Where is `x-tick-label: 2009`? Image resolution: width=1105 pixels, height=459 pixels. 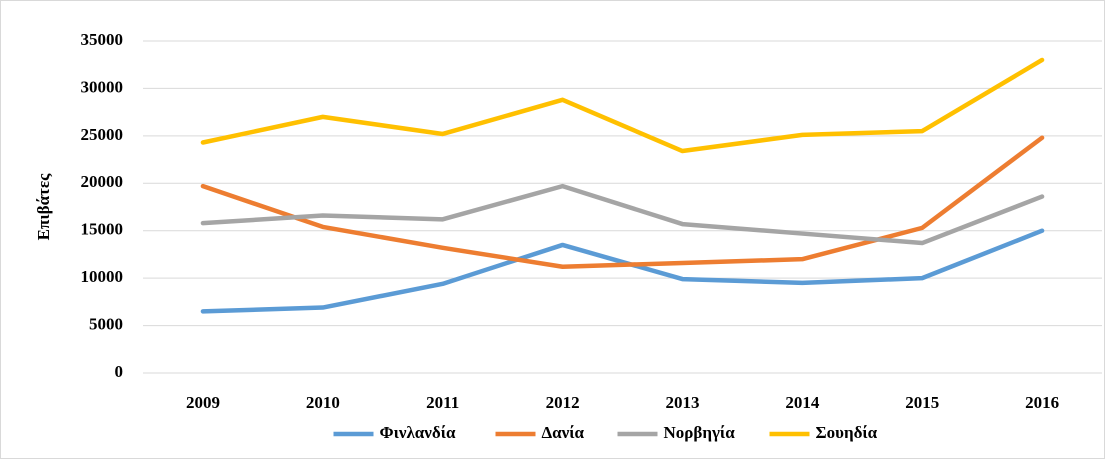
x-tick-label: 2009 is located at coordinates (203, 402).